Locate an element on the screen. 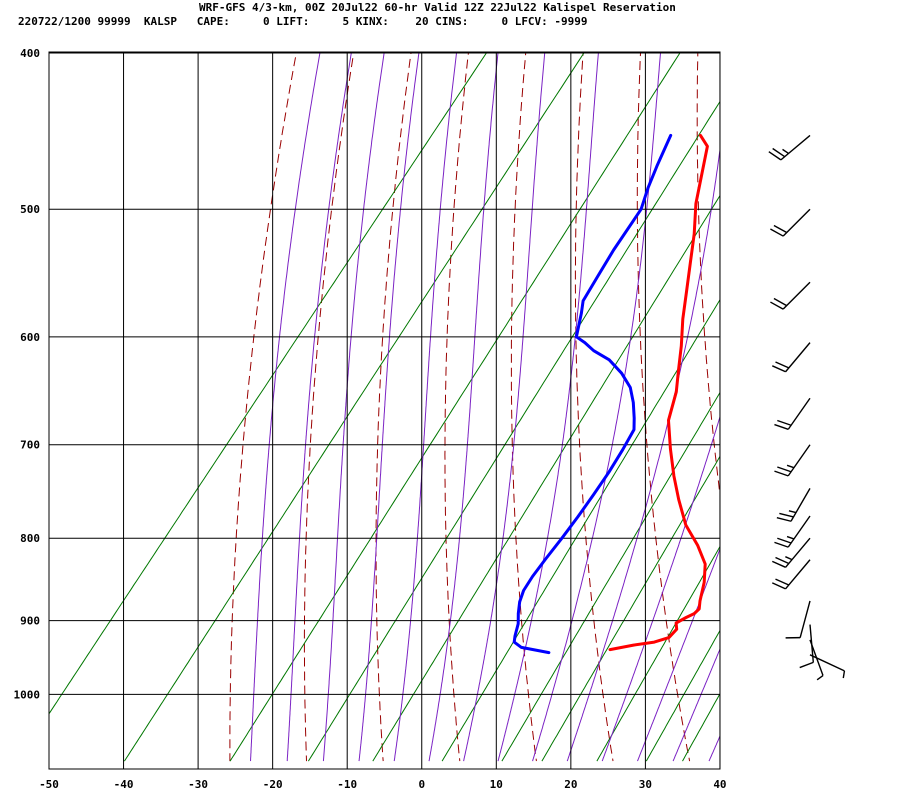 The width and height of the screenshot is (900, 800). x-tick-label: 10 is located at coordinates (496, 784).